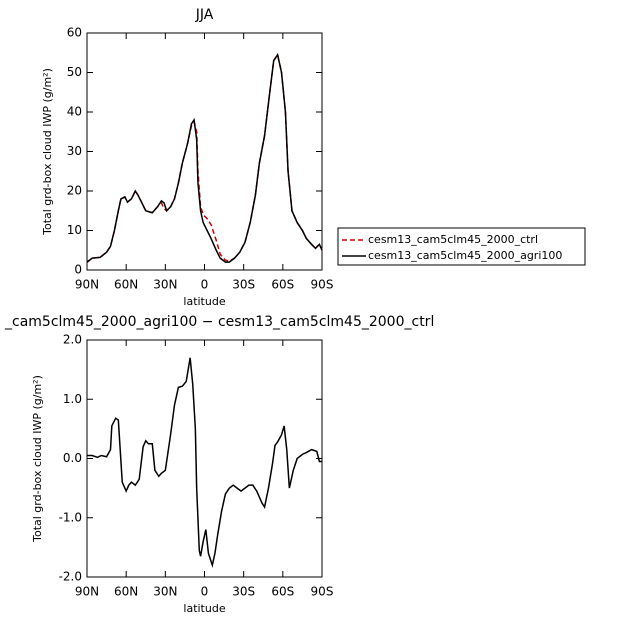 The width and height of the screenshot is (622, 623). I want to click on legend-box, so click(461, 246).